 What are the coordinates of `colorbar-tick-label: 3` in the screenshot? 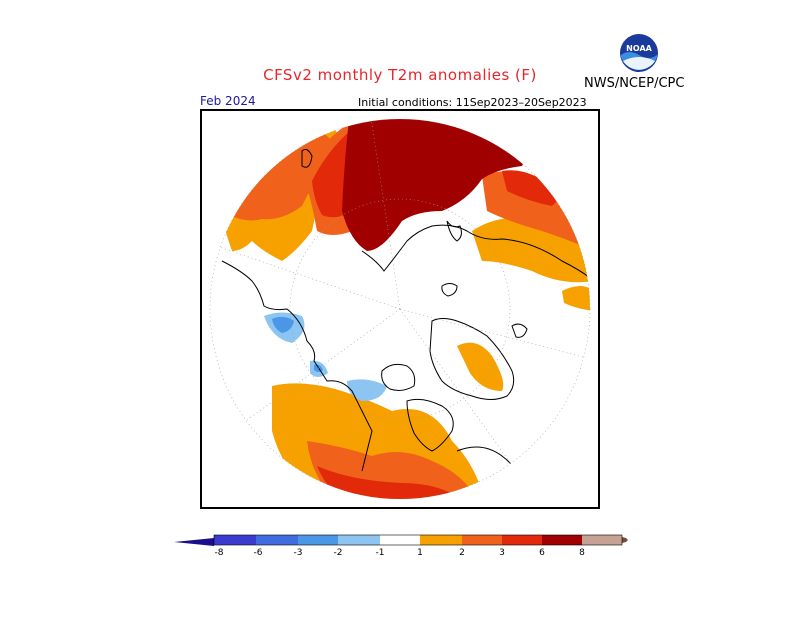 It's located at (502, 553).